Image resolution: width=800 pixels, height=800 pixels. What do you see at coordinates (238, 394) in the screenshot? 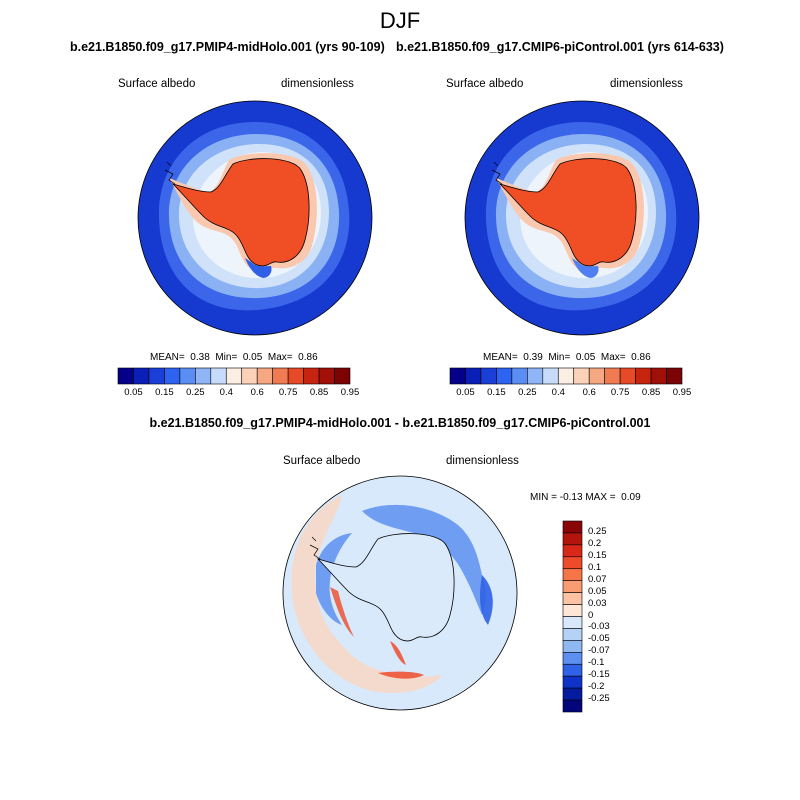
I see `left-colorbar-ticks: 0.05 0.15 0.25 0.4 0.6 0.75 0.85 0.95` at bounding box center [238, 394].